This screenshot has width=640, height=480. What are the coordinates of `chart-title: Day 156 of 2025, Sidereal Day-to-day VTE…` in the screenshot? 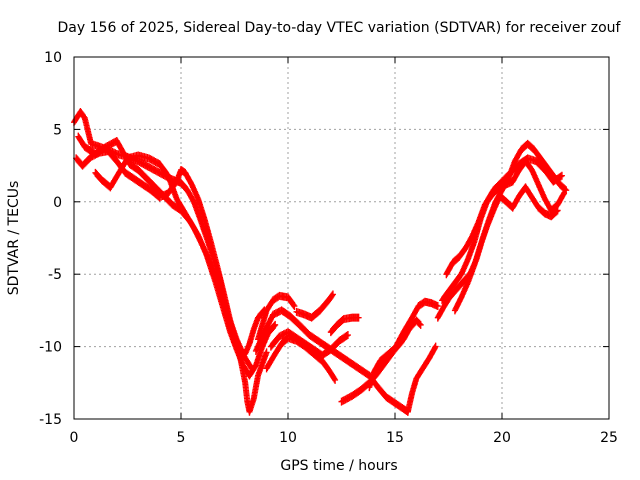 It's located at (340, 28).